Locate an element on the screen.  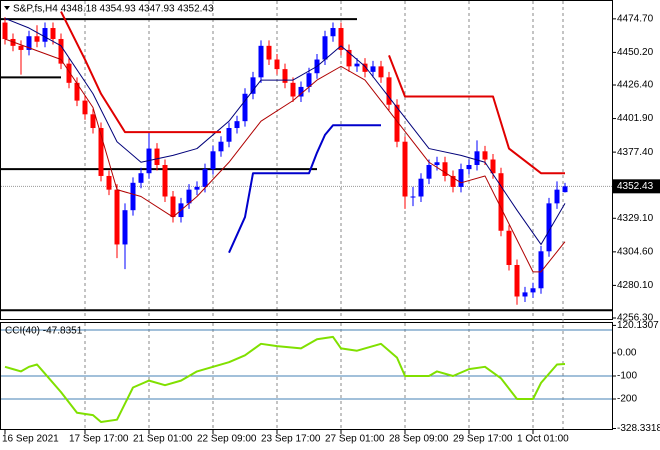
menu-triangle is located at coordinates (7, 8).